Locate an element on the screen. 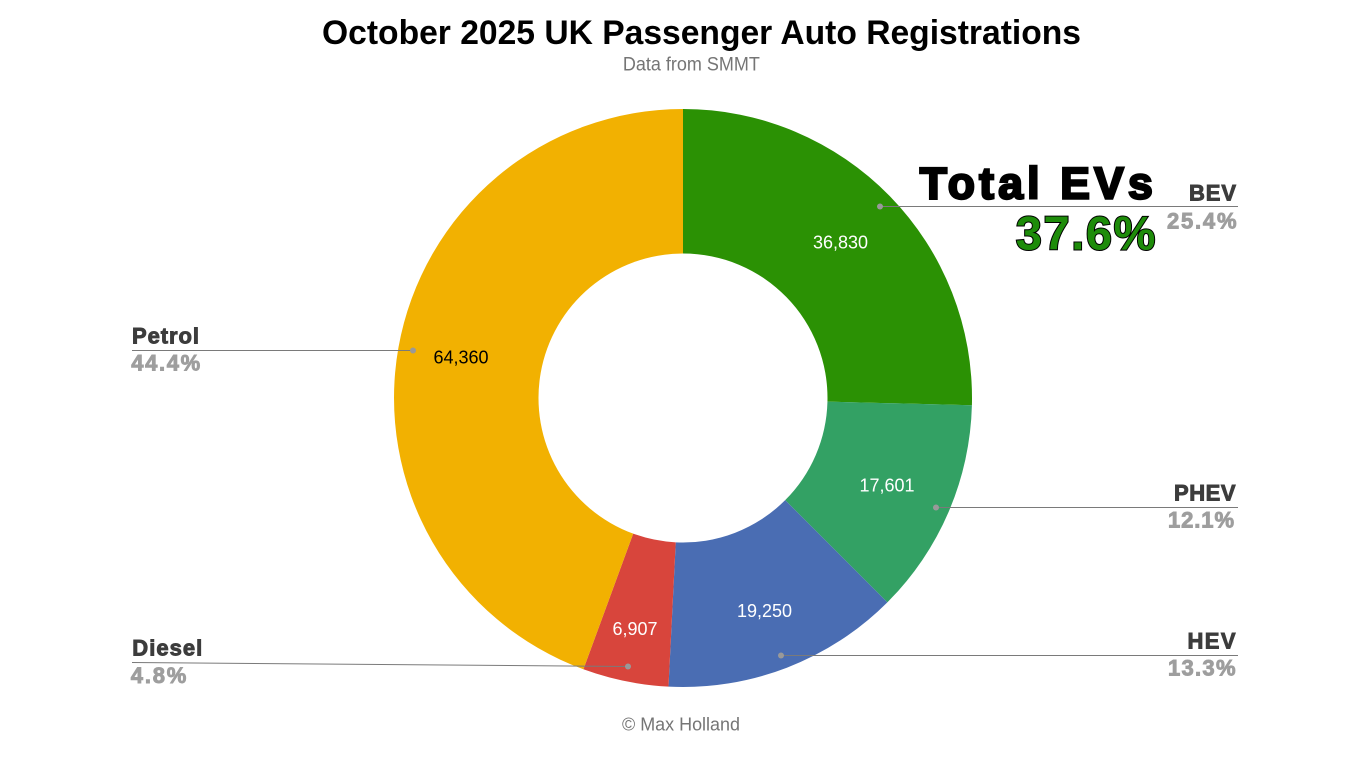 The height and width of the screenshot is (763, 1363). svg-text: 6,907 is located at coordinates (634, 629).